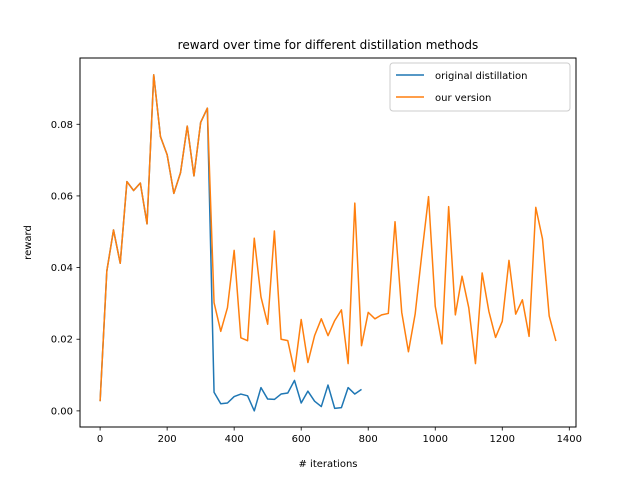 This screenshot has height=480, width=640. I want to click on x-tick-label: 1400, so click(569, 439).